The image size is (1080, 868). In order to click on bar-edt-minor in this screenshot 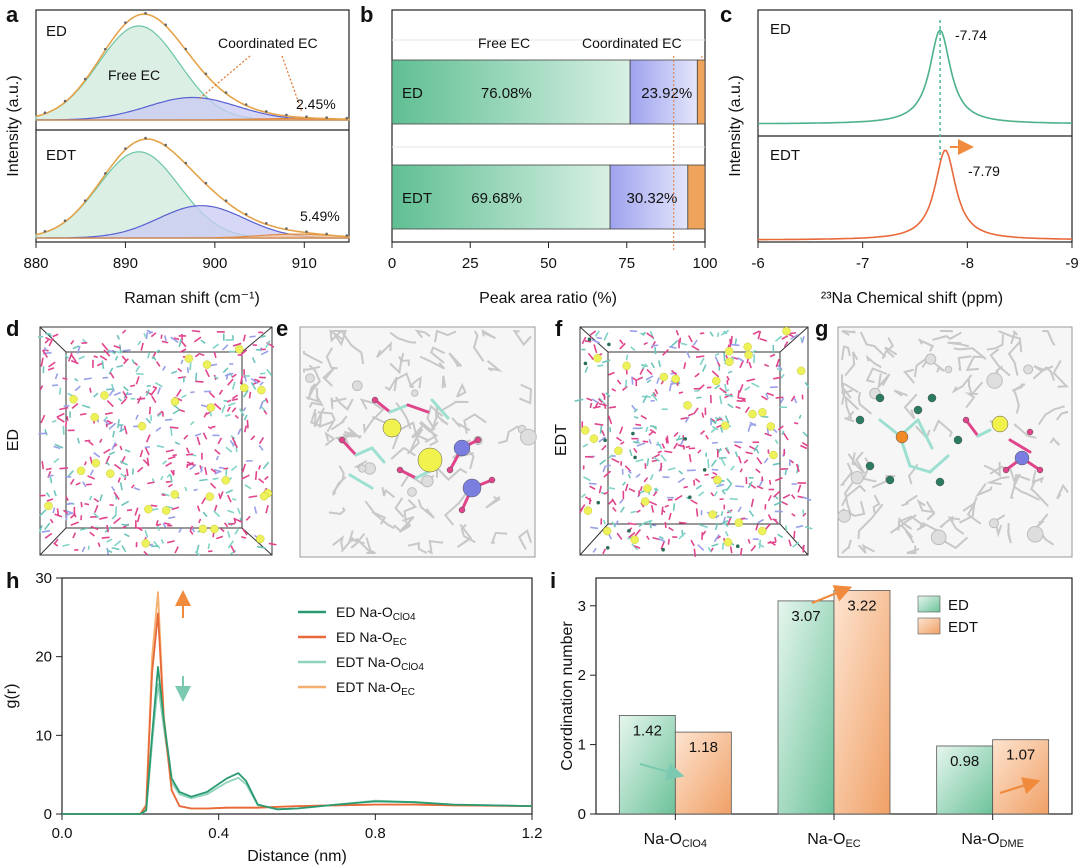, I will do `click(696, 197)`.